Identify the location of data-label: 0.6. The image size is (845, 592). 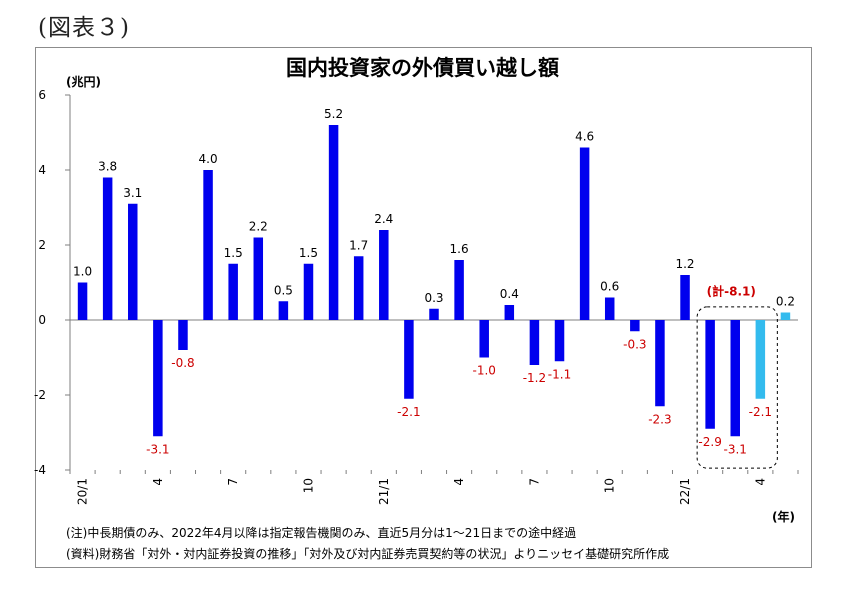
(609, 287).